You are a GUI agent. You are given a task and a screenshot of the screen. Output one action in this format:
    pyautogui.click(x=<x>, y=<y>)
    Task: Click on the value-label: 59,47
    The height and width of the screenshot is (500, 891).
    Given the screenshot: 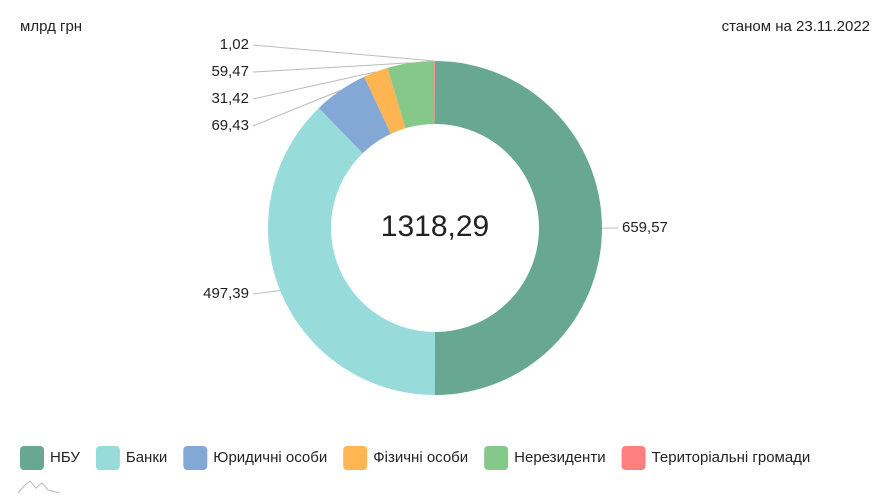 What is the action you would take?
    pyautogui.click(x=230, y=71)
    